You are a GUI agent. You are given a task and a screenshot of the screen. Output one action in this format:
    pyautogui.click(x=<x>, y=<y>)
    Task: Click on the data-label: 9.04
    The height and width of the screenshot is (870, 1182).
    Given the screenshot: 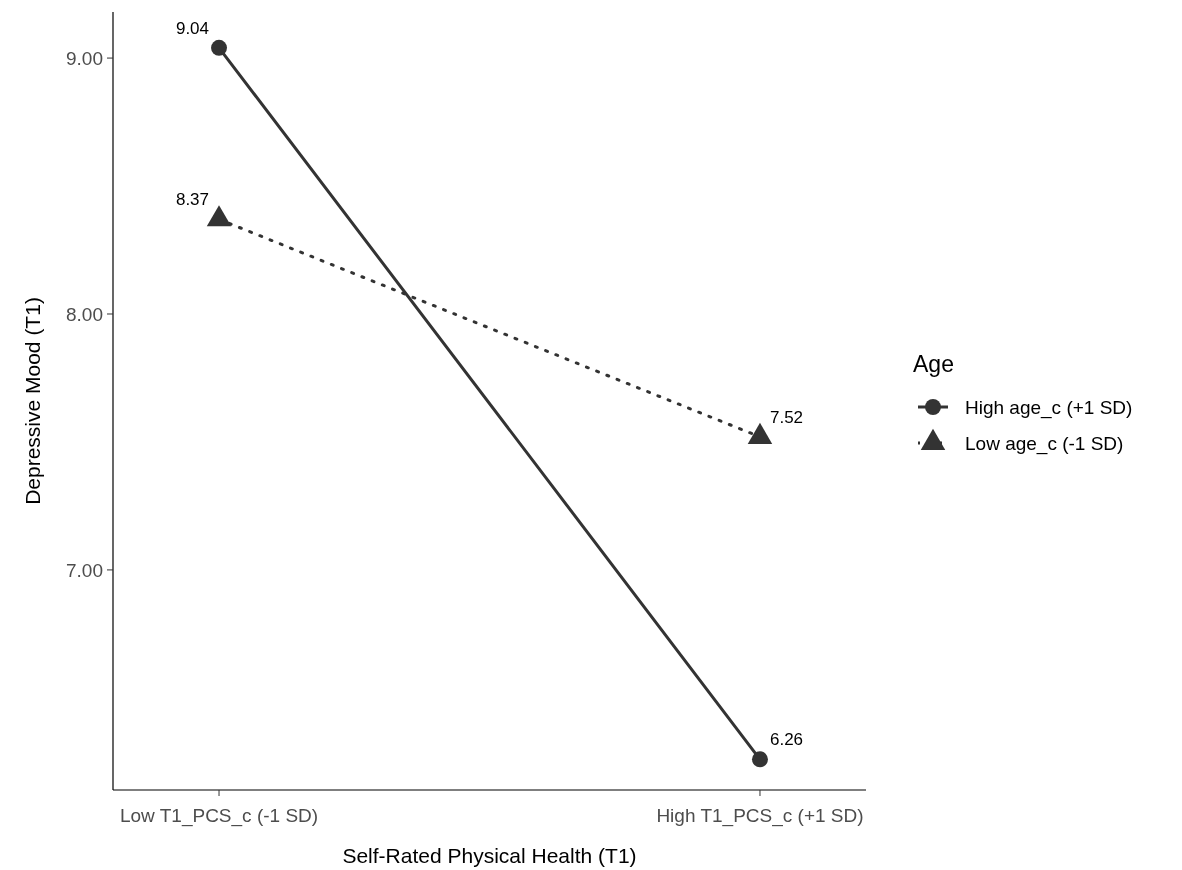 What is the action you would take?
    pyautogui.click(x=192, y=28)
    